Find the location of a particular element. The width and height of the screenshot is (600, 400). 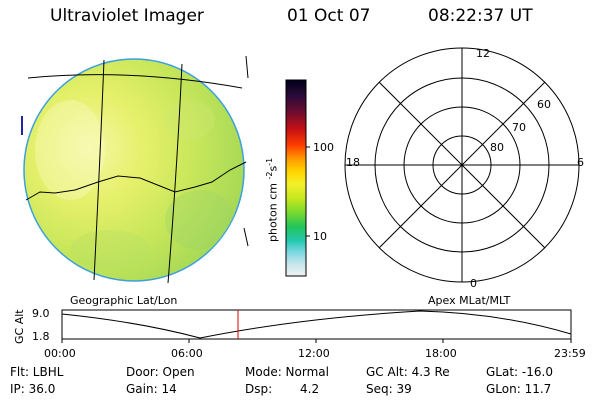

polar-panel-label: Apex MLat/MLT is located at coordinates (469, 300).